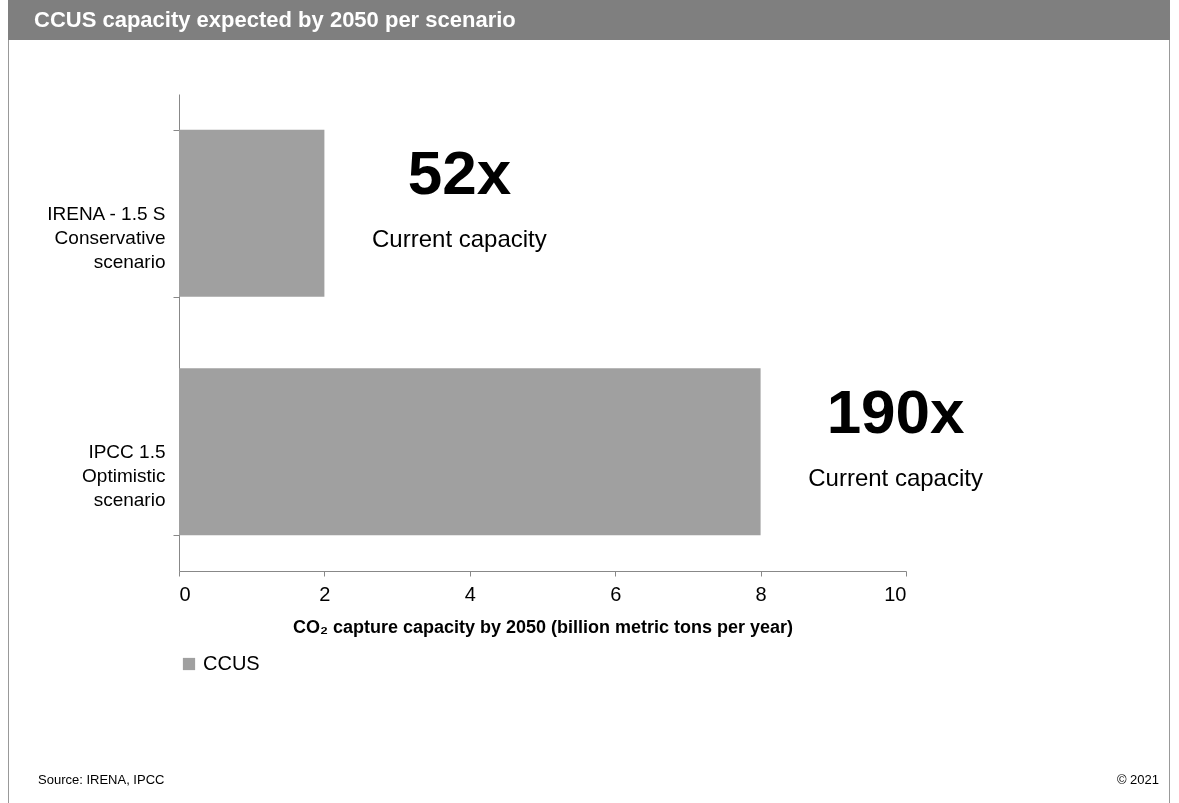  I want to click on chart-title: CCUS capacity expected by 2050 per scenario, so click(589, 20).